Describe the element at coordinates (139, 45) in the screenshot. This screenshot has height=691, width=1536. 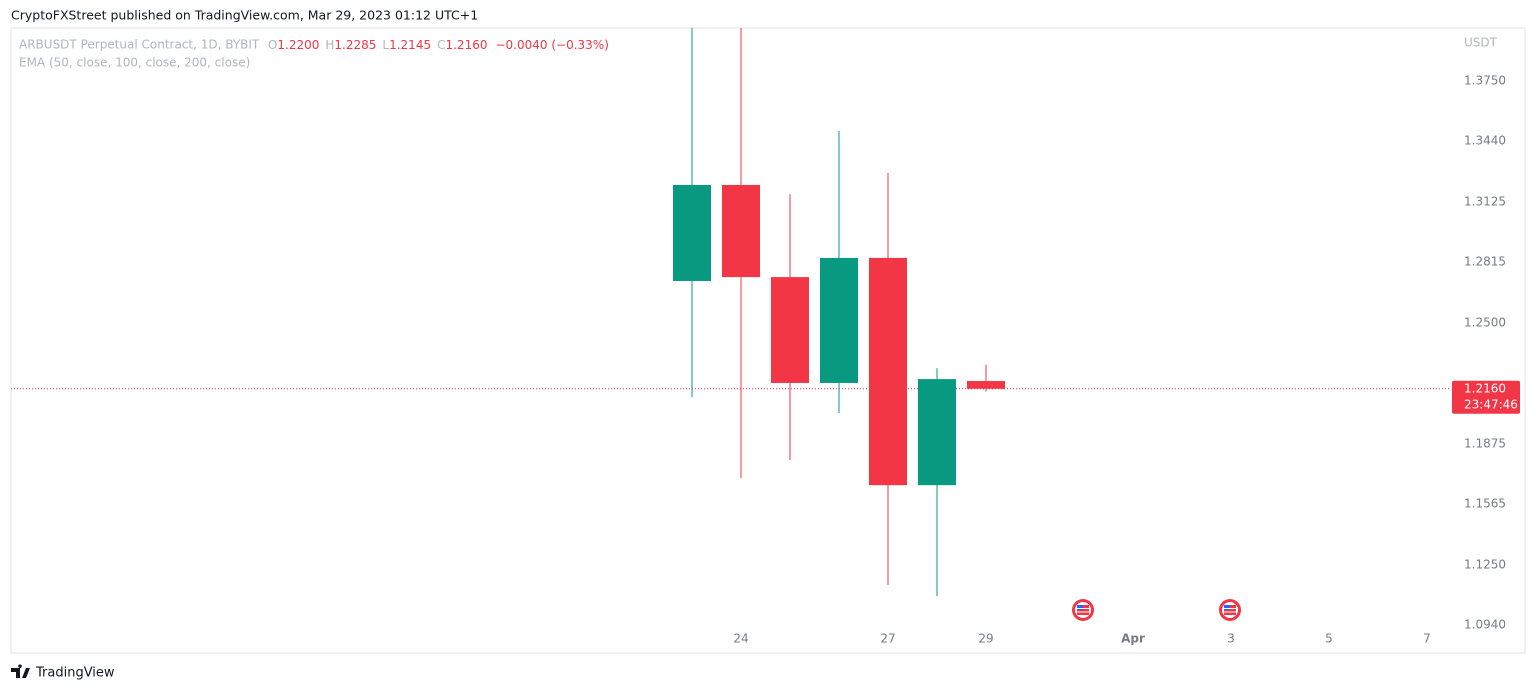
I see `symbol: ARBUSDT Perpetual Contract, 1D, BYBIT` at that location.